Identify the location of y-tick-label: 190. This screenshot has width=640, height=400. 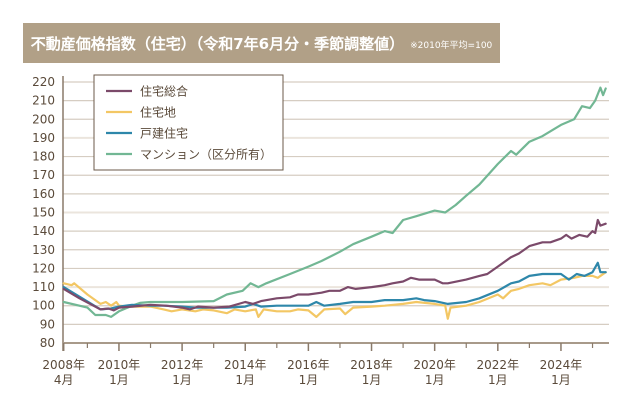
(43, 138).